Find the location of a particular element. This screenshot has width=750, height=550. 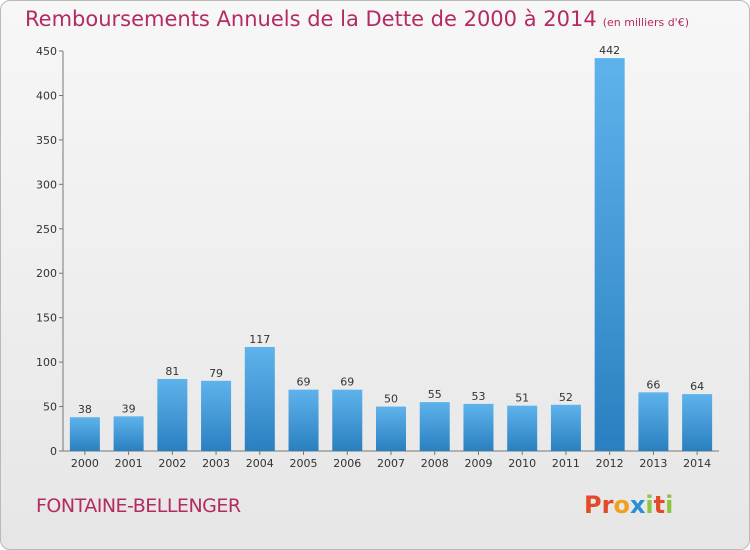

bar-value-label: 50 is located at coordinates (391, 399).